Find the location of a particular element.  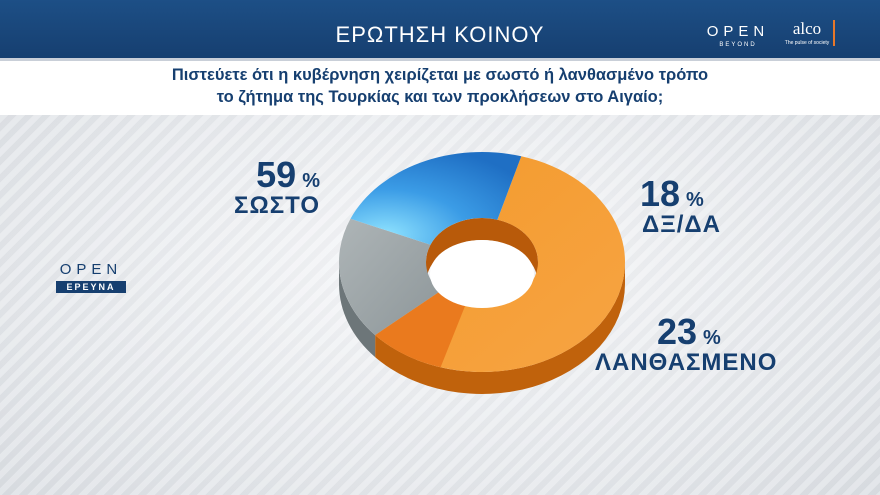

open-beyond-logo: OPEN BEYOND is located at coordinates (738, 36).